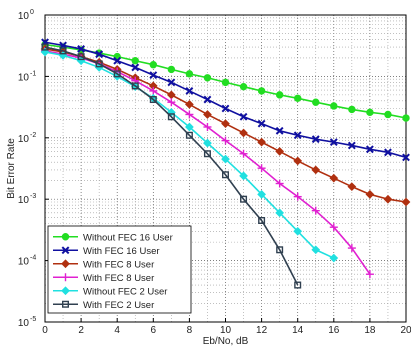 The width and height of the screenshot is (411, 346). I want to click on legend-label: Without FEC 2 User, so click(125, 291).